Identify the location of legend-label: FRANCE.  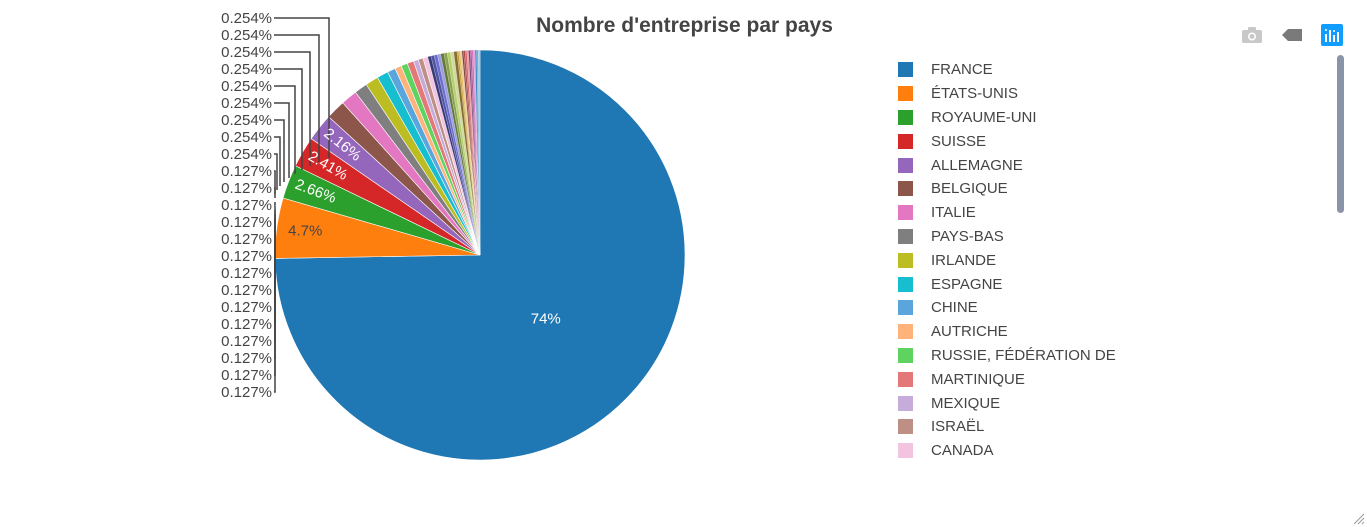
(962, 70).